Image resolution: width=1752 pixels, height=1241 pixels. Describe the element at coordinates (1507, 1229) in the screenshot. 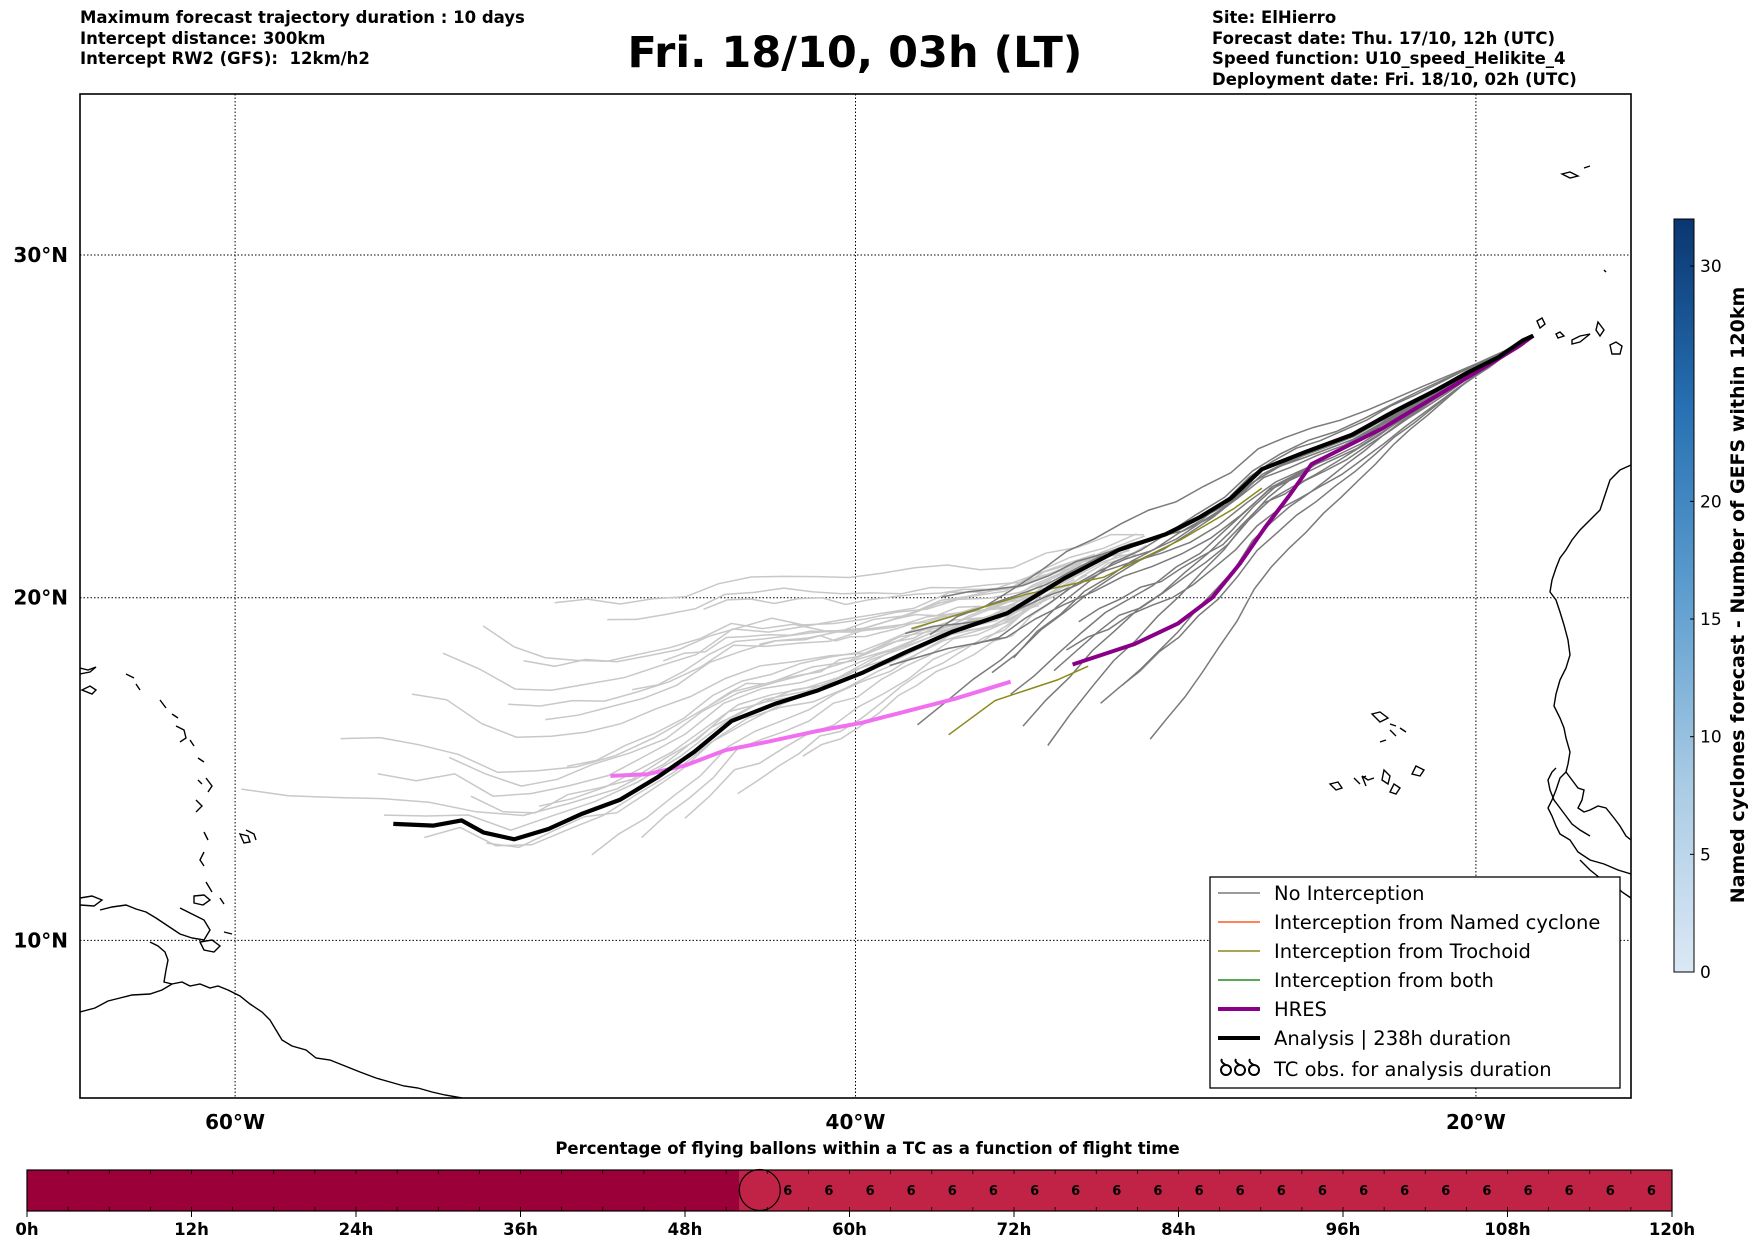

I see `timeline-tick-label: 108h` at that location.